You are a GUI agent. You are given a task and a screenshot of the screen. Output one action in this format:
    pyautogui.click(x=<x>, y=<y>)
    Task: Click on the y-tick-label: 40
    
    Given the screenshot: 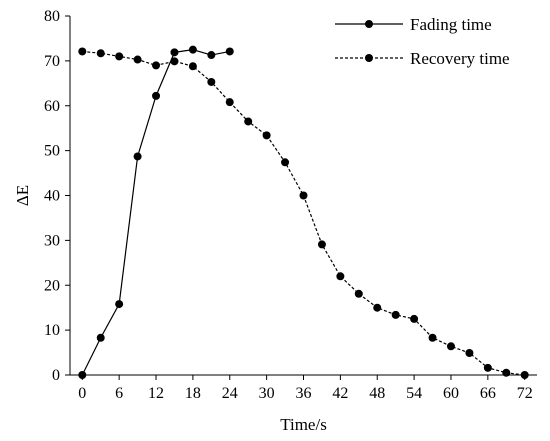 What is the action you would take?
    pyautogui.click(x=52, y=196)
    